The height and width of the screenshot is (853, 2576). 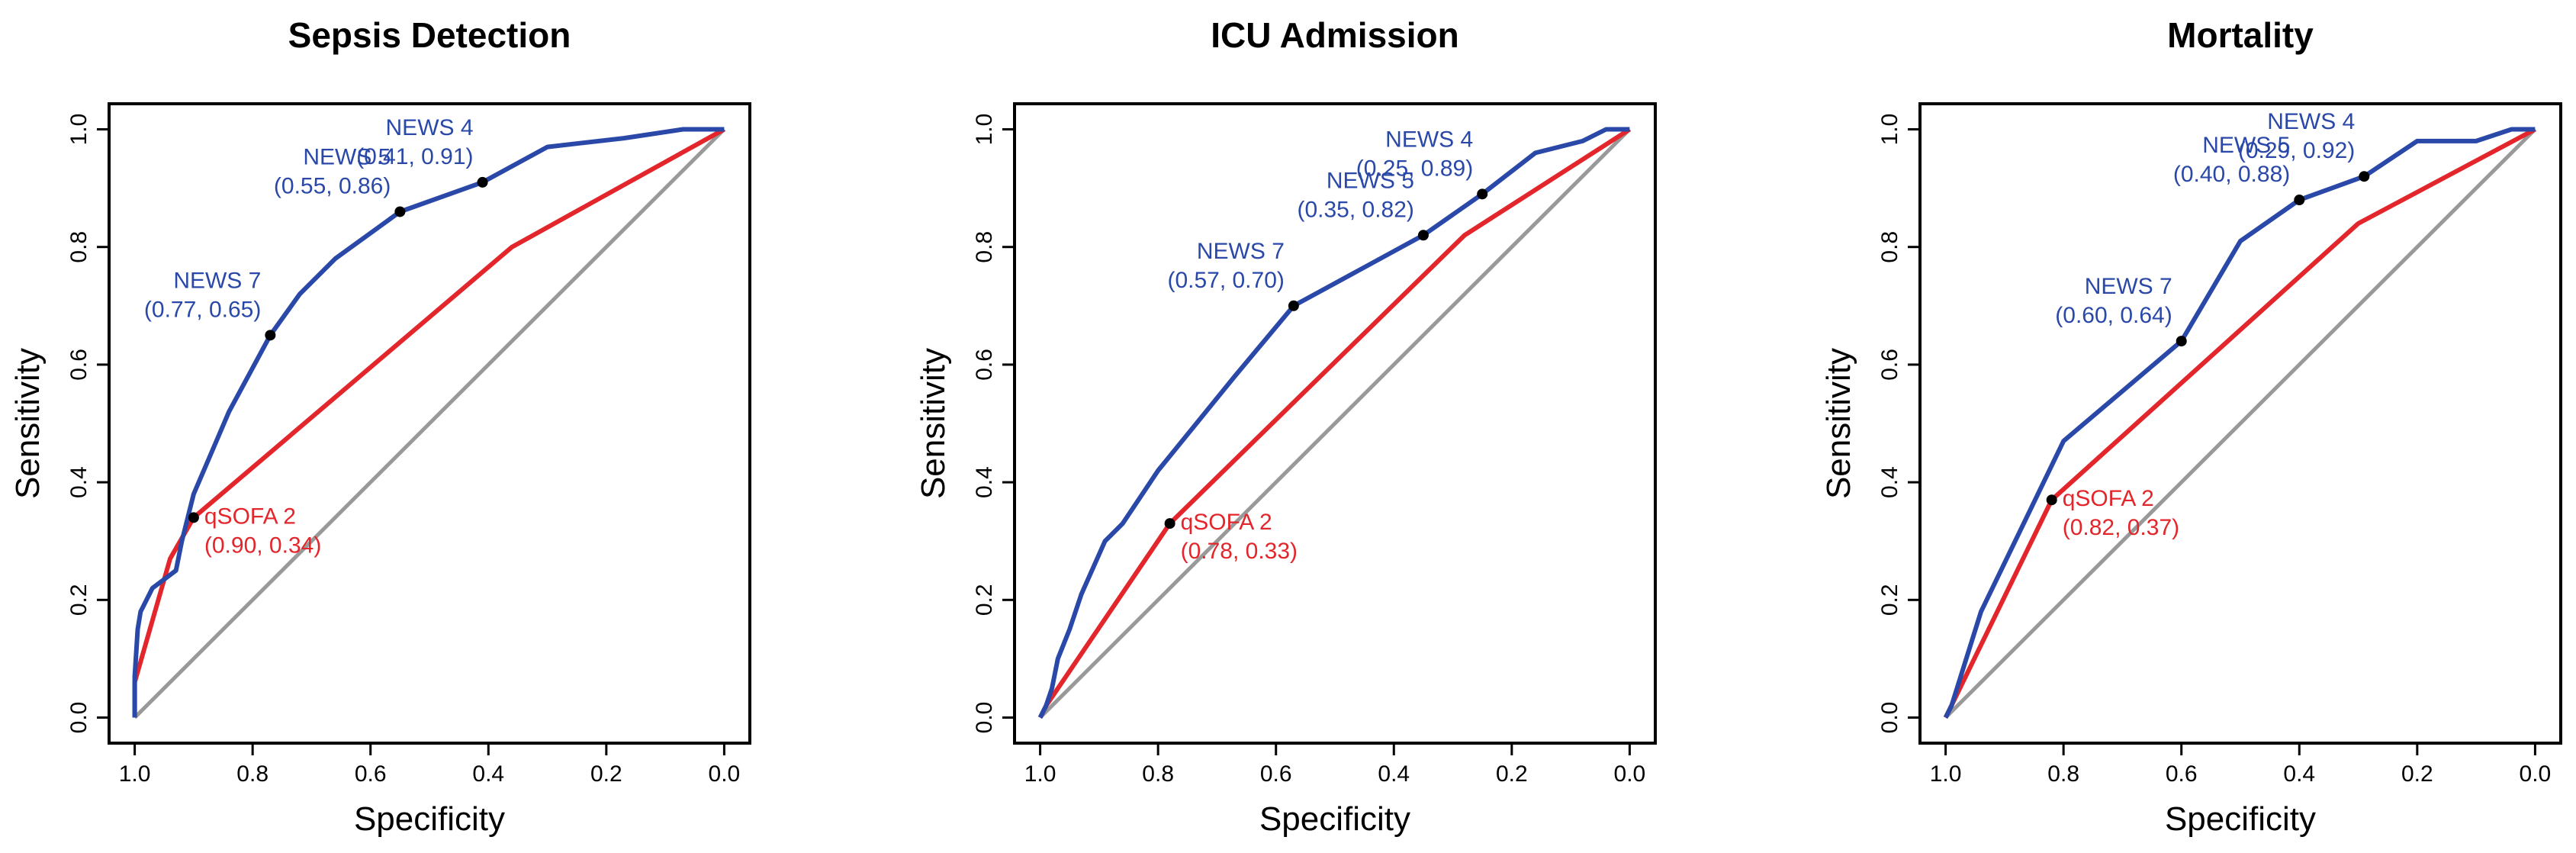 I want to click on panel-title: ICU Admission, so click(x=1334, y=35).